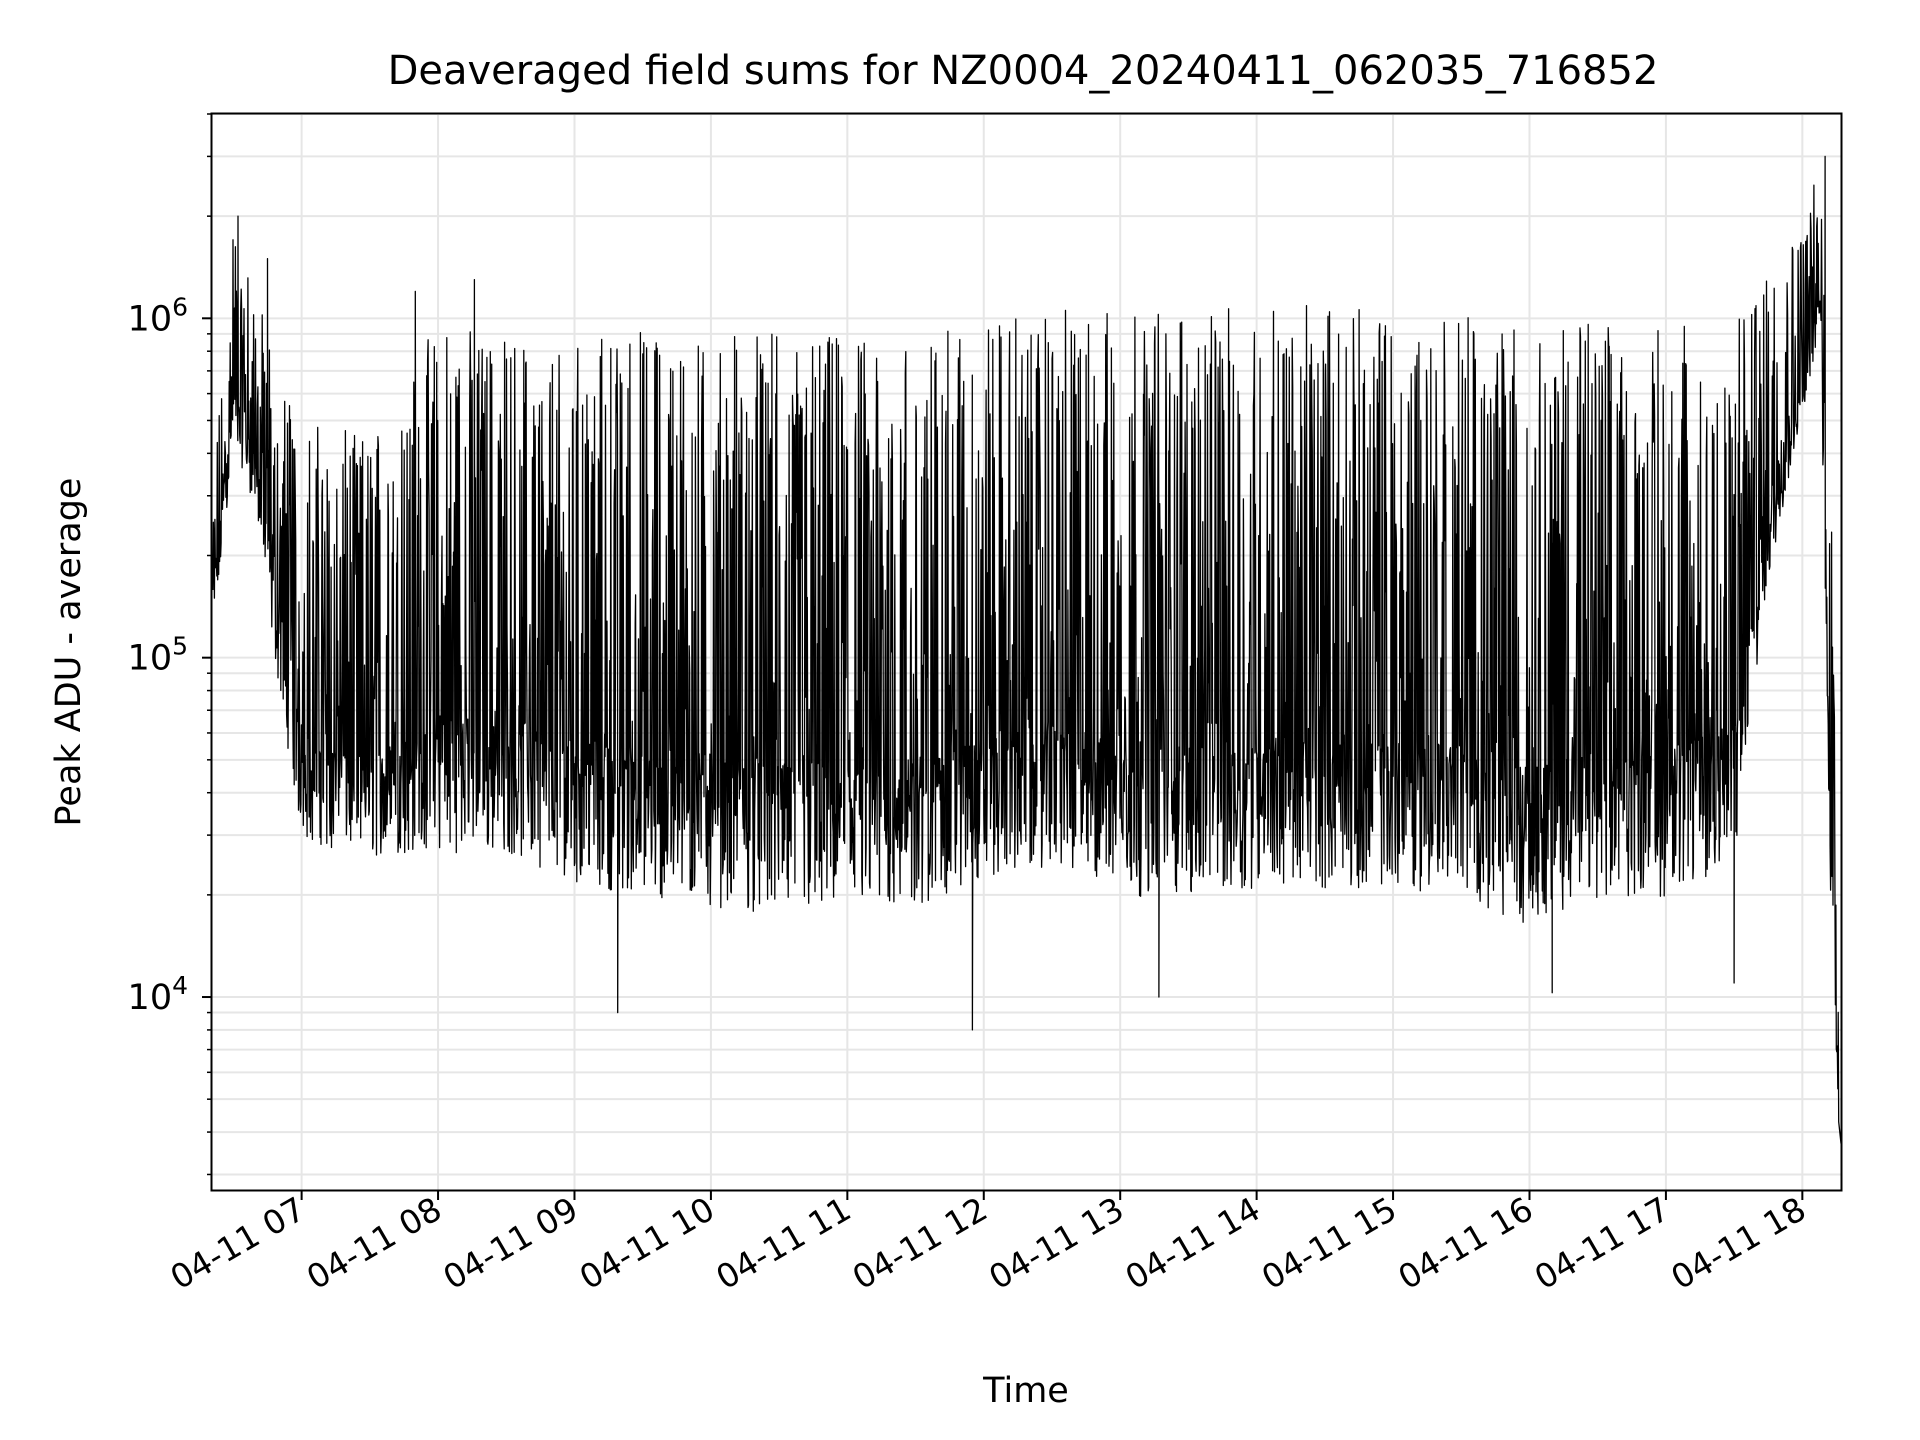  Describe the element at coordinates (180, 985) in the screenshot. I see `y-tick-label-exponent: 4` at that location.